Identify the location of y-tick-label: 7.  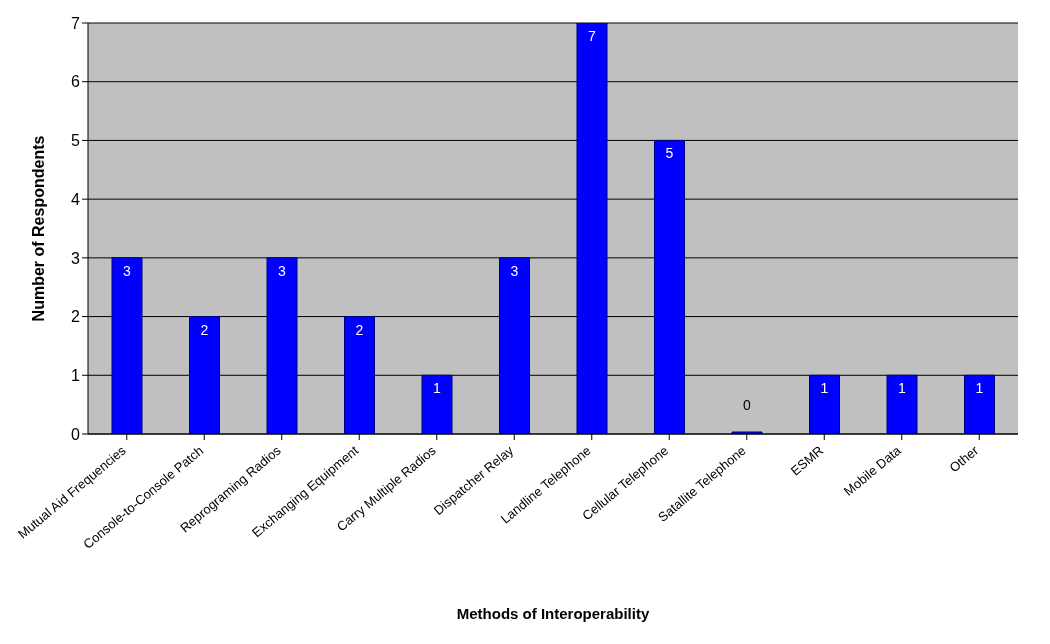
(76, 23).